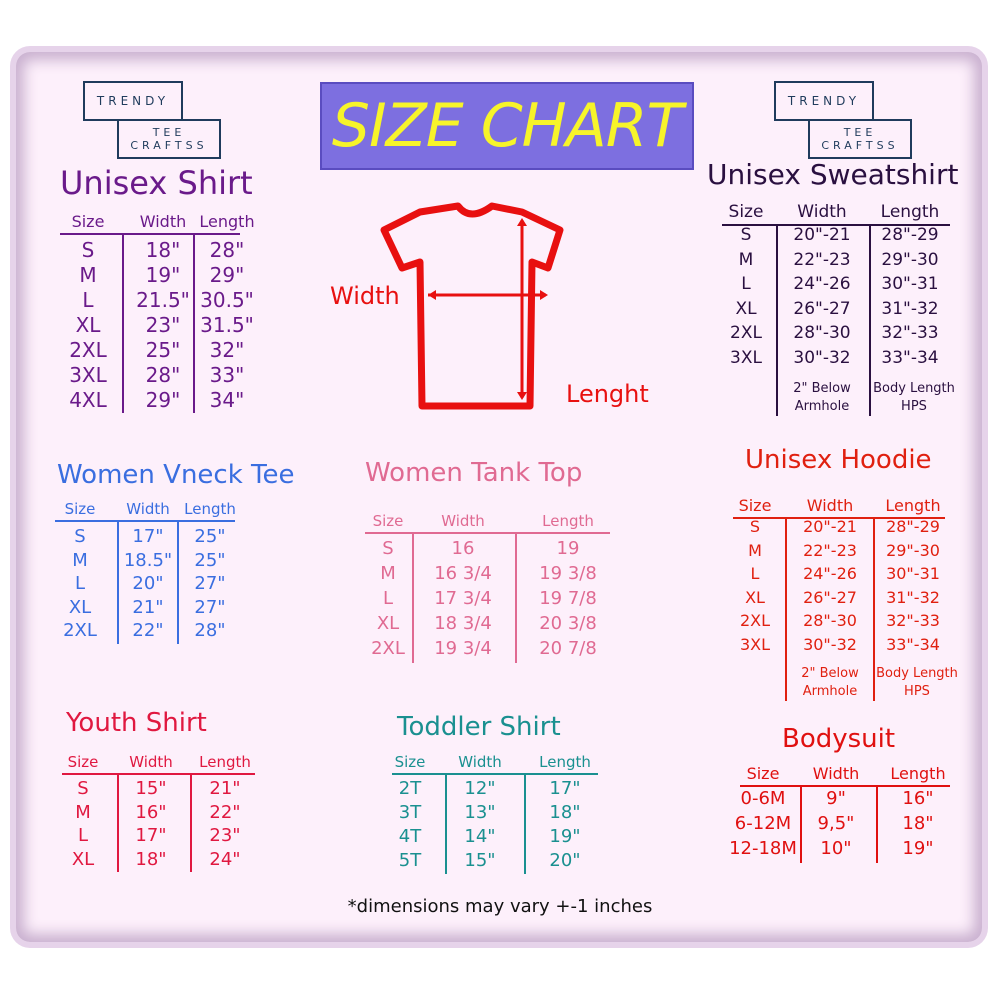  What do you see at coordinates (568, 648) in the screenshot?
I see `women-tank-top-row-length: 20 7/8` at bounding box center [568, 648].